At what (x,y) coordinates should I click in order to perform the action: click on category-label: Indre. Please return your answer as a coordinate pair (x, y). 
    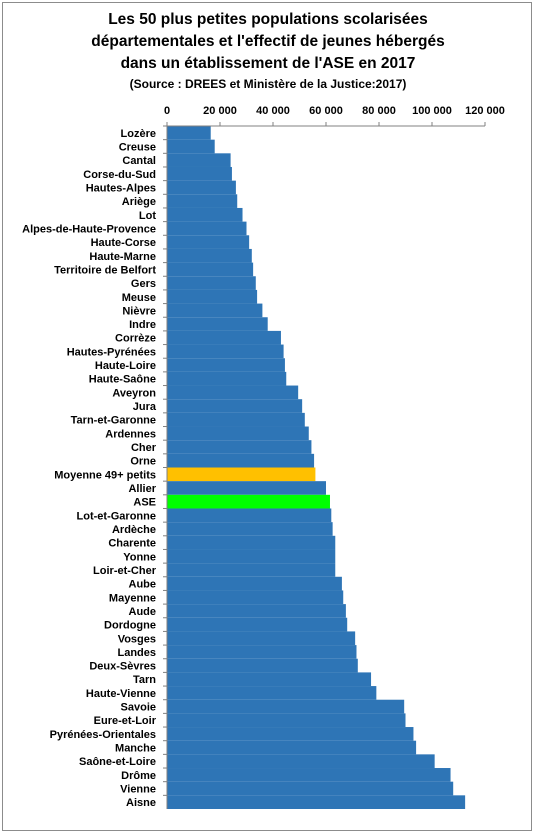
    Looking at the image, I should click on (142, 325).